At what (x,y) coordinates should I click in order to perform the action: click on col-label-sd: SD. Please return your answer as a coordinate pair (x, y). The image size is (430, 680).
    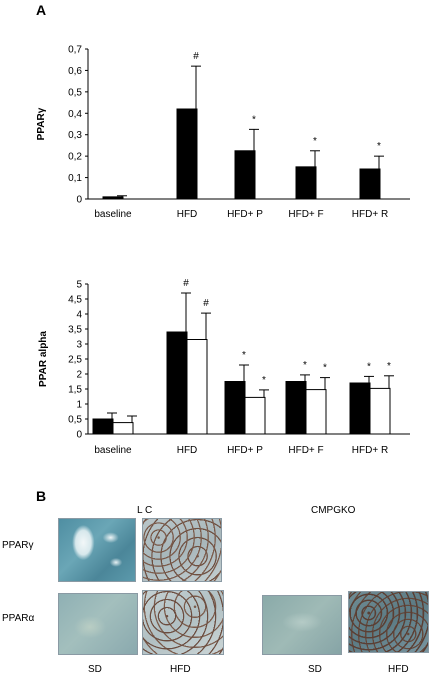
    Looking at the image, I should click on (95, 669).